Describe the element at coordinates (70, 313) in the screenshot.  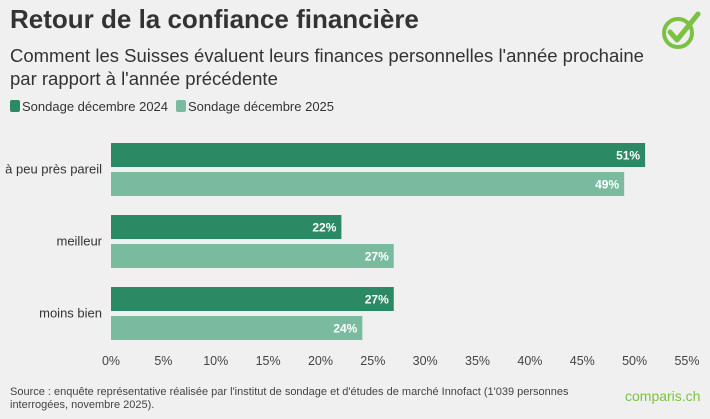
I see `category-label: moins bien` at that location.